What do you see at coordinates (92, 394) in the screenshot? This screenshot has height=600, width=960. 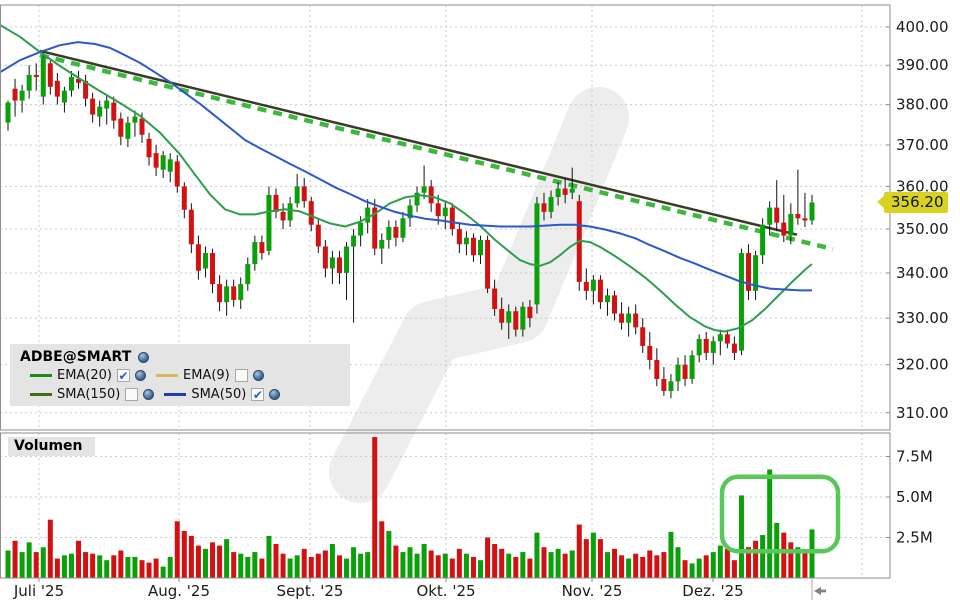 I see `legend-item-sma150: SMA(150)` at bounding box center [92, 394].